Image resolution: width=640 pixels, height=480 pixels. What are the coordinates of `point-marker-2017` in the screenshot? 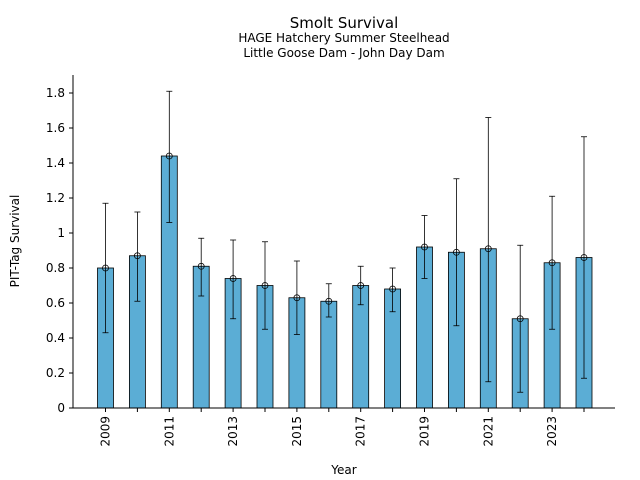 It's located at (361, 285).